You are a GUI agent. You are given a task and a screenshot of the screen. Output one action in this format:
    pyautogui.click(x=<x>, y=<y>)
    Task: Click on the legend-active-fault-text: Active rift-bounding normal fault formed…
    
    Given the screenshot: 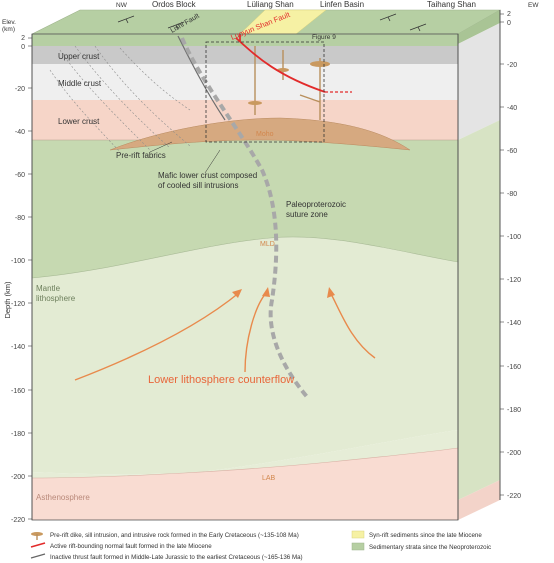 What is the action you would take?
    pyautogui.click(x=131, y=546)
    